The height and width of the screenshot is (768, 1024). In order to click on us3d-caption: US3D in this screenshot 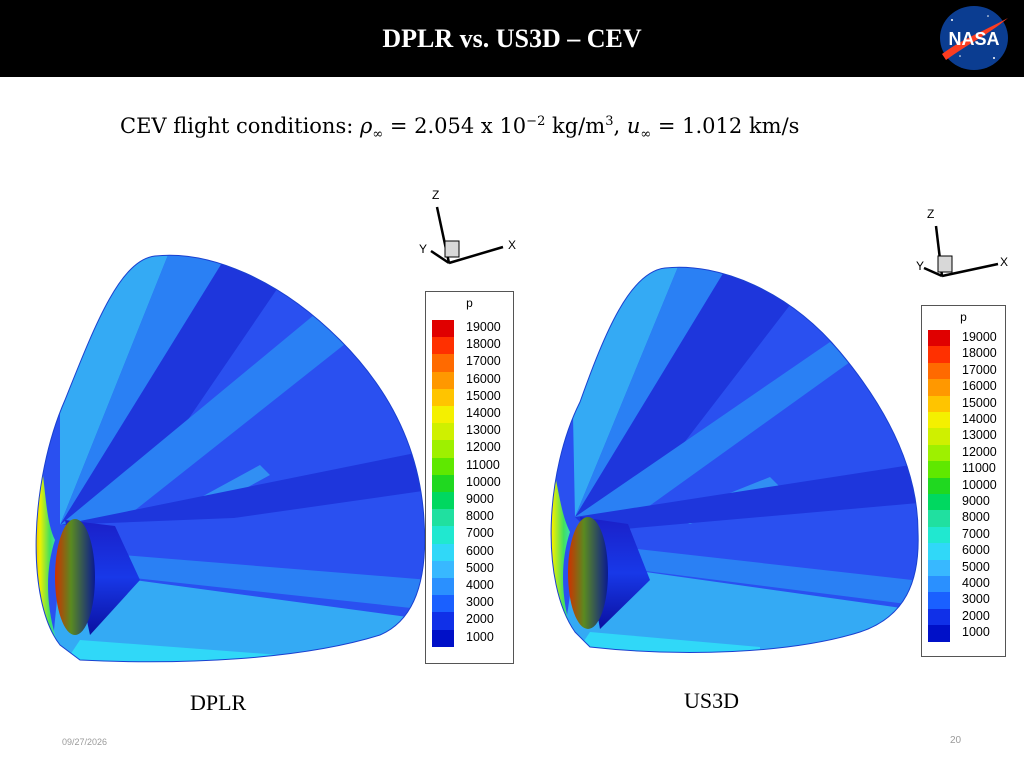, I will do `click(712, 700)`.